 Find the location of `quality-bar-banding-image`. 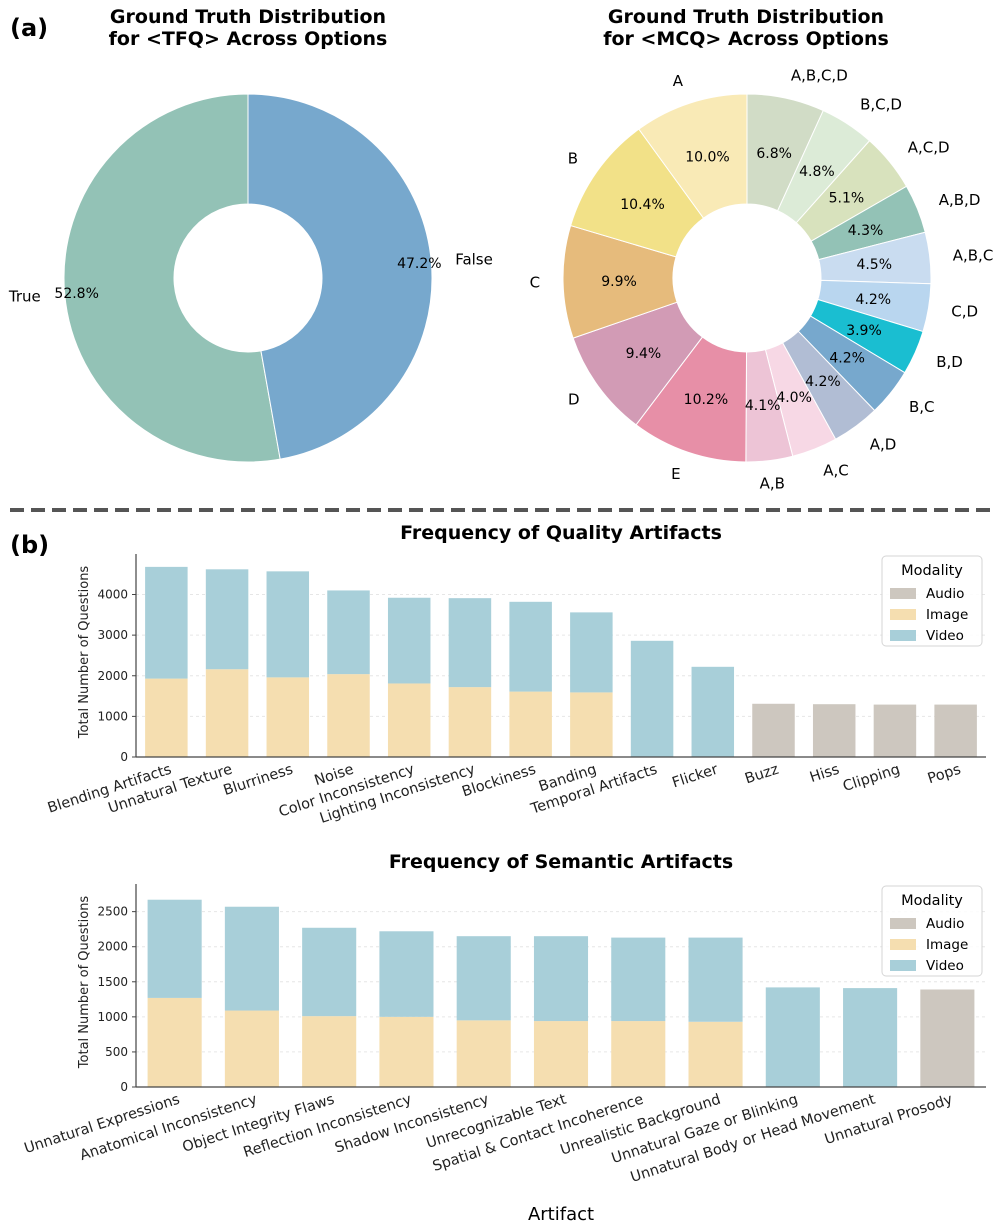

quality-bar-banding-image is located at coordinates (591, 724).